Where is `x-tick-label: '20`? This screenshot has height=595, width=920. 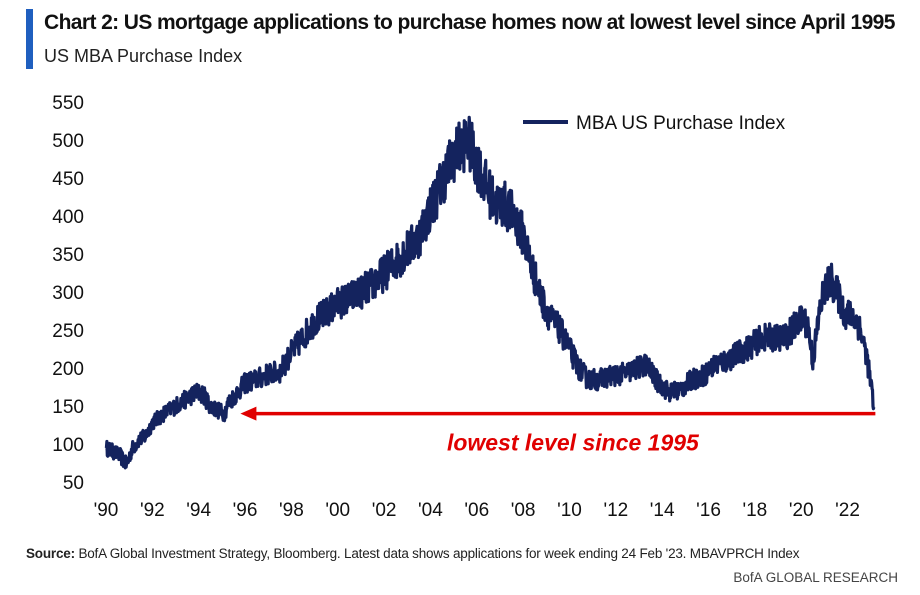 x-tick-label: '20 is located at coordinates (801, 510).